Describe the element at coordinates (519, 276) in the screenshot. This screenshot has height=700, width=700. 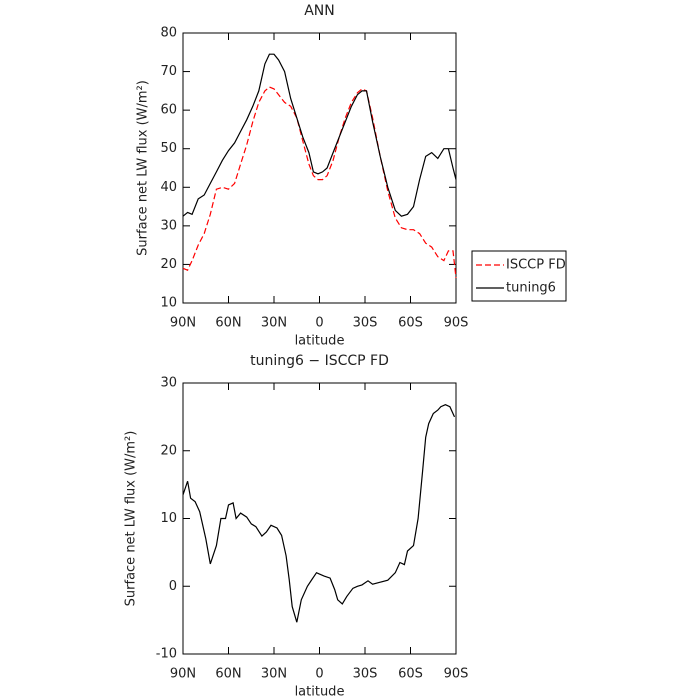
I see `legend-box` at that location.